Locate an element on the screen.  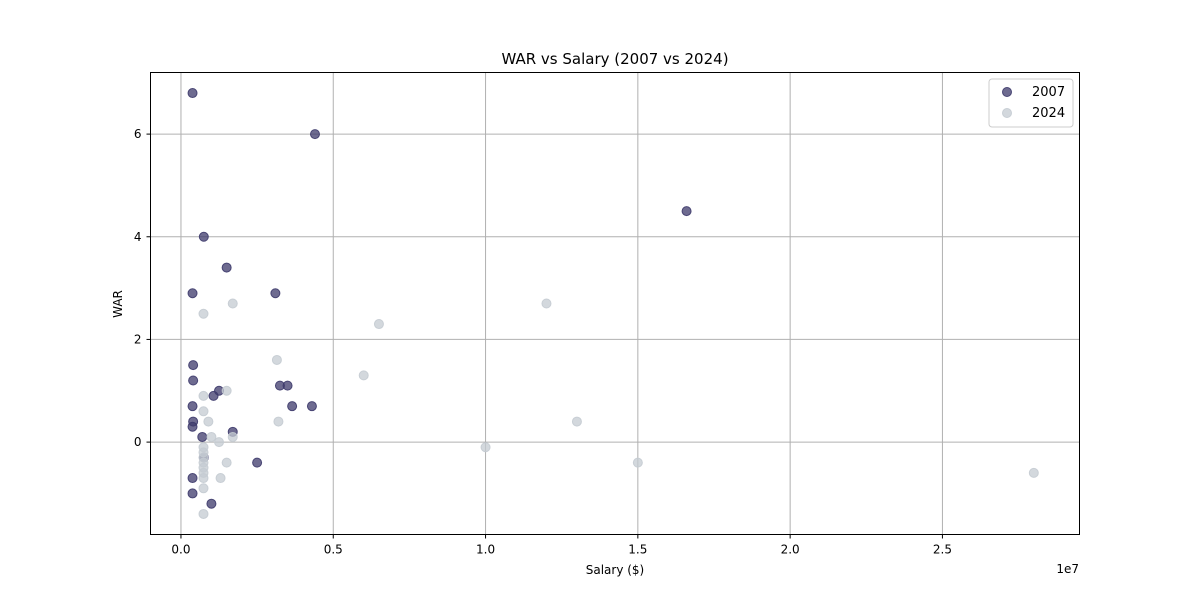
x-tick-label: 0.0 is located at coordinates (180, 550).